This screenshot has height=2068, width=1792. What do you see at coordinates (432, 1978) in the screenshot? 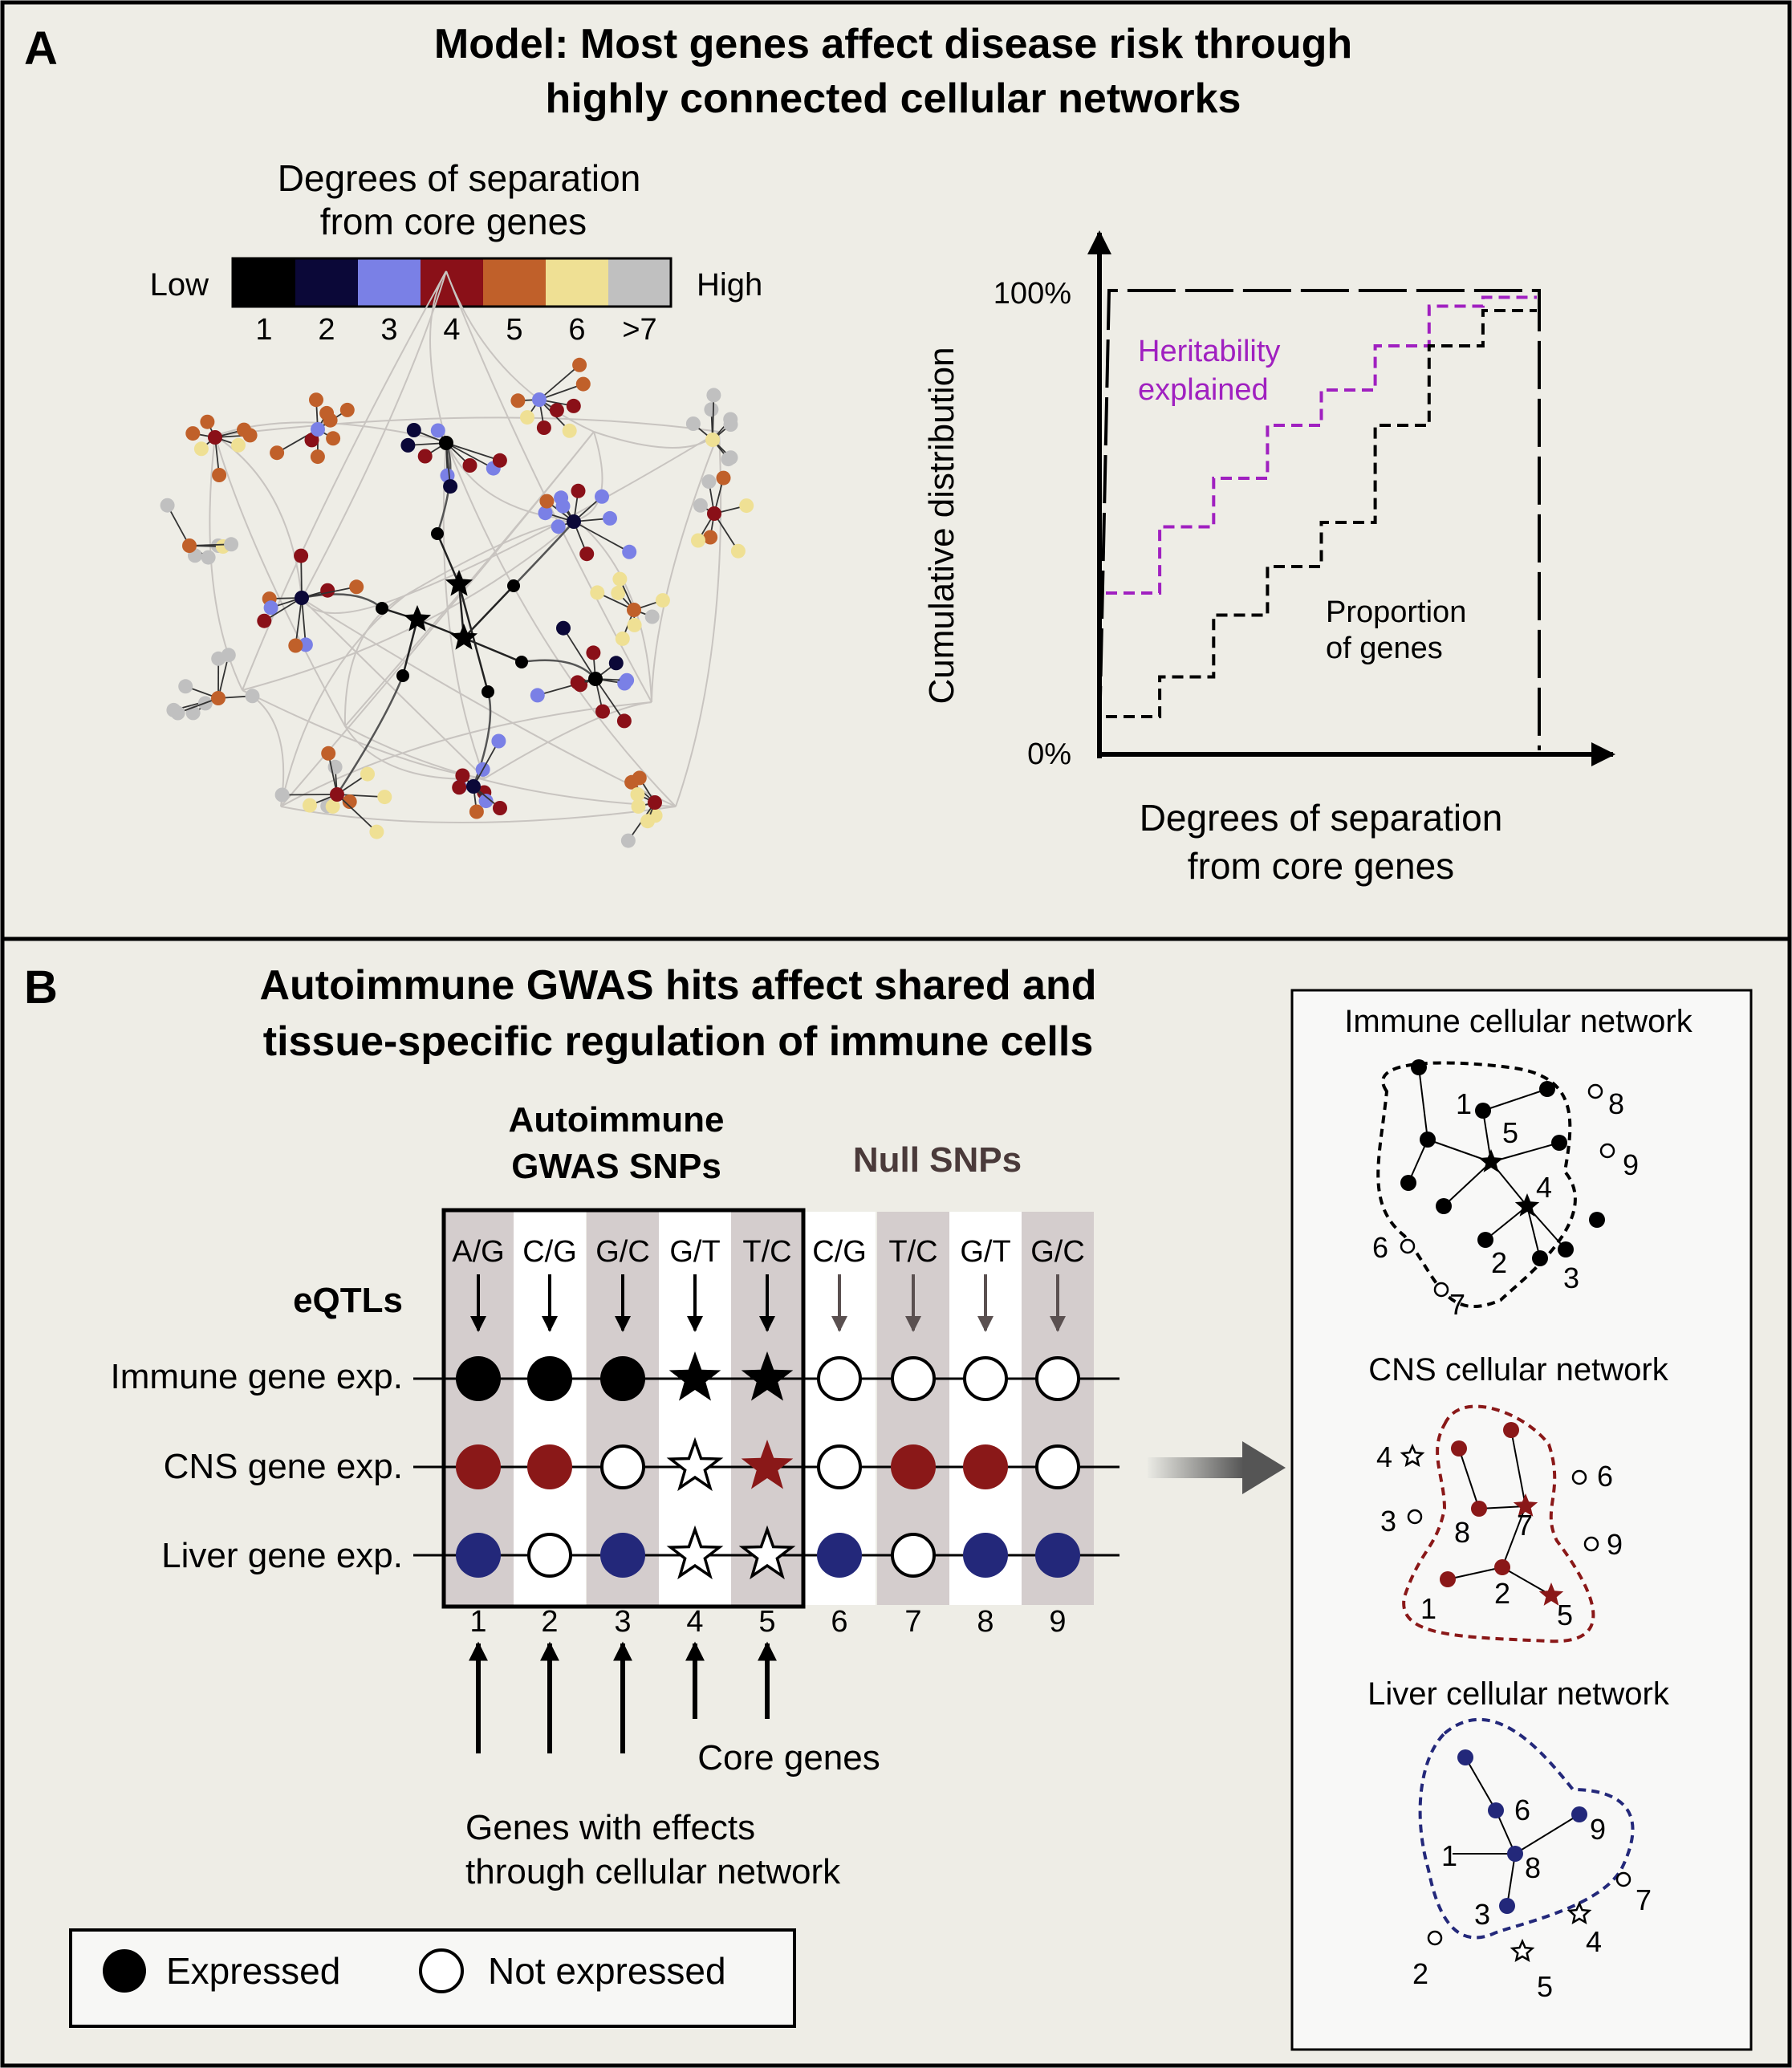
I see `legend: Expressed Not expressed` at bounding box center [432, 1978].